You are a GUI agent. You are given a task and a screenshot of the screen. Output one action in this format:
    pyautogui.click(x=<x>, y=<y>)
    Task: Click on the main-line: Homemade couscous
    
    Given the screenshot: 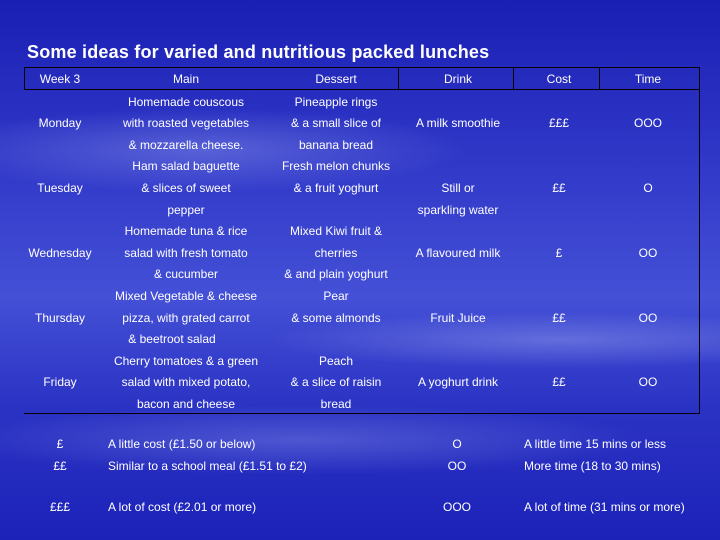 What is the action you would take?
    pyautogui.click(x=186, y=102)
    